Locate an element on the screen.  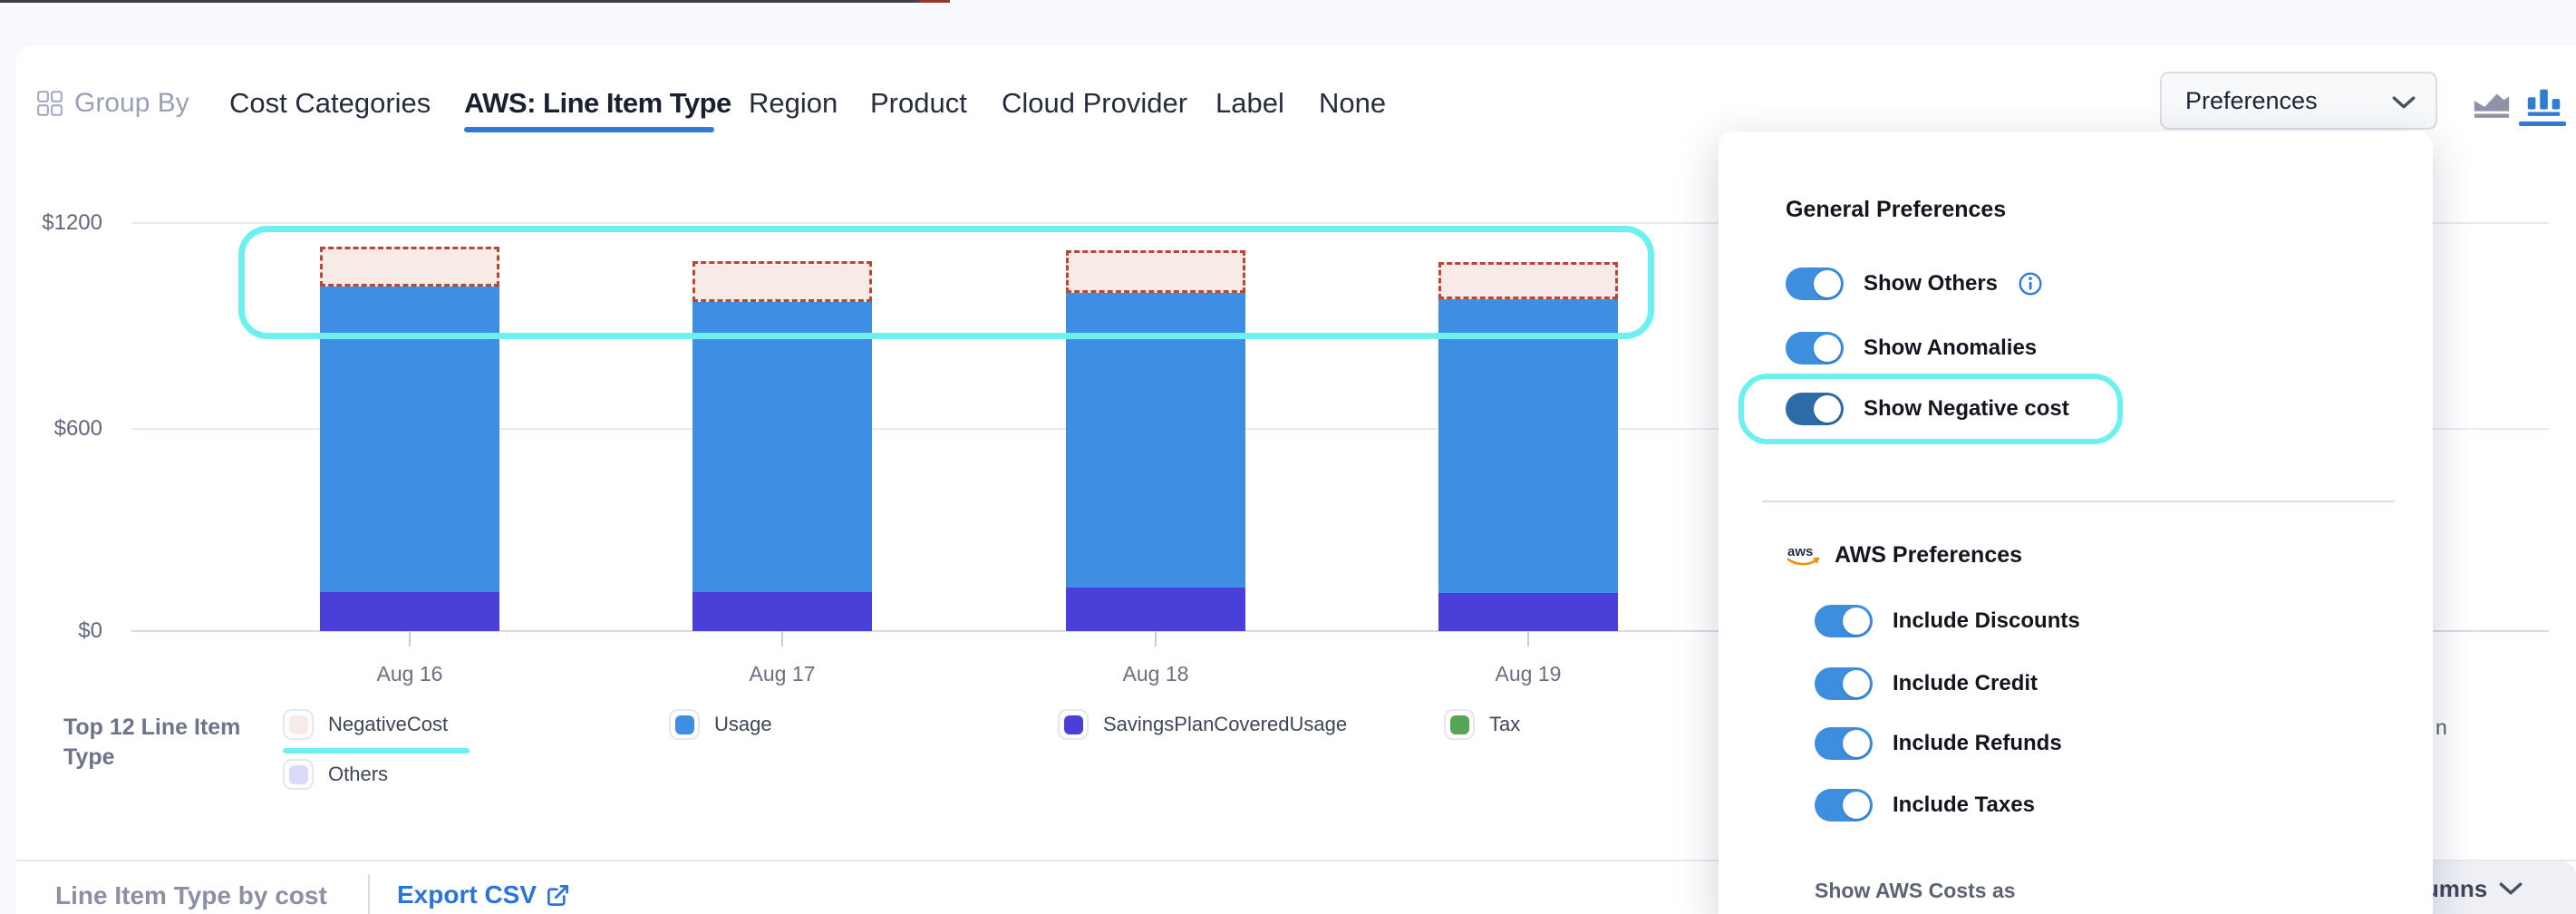
export-csv-button: Export CSV is located at coordinates (483, 894).